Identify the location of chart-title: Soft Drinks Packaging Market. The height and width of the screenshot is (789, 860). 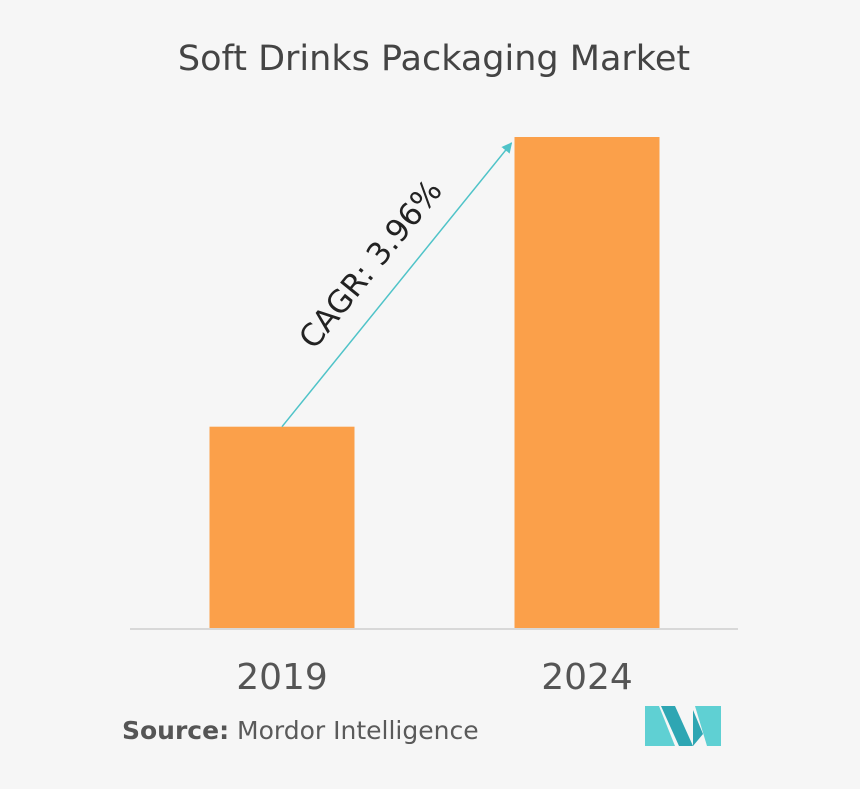
(434, 59).